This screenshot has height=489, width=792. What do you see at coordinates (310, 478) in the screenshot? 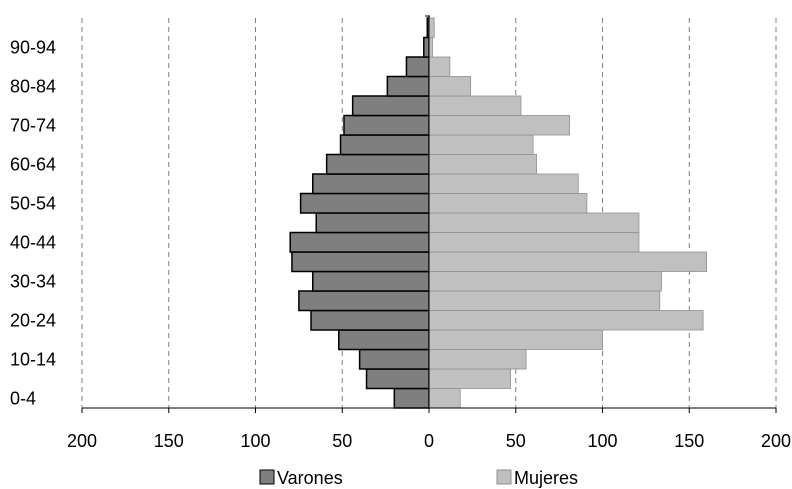
I see `legend-varones-label: Varones` at bounding box center [310, 478].